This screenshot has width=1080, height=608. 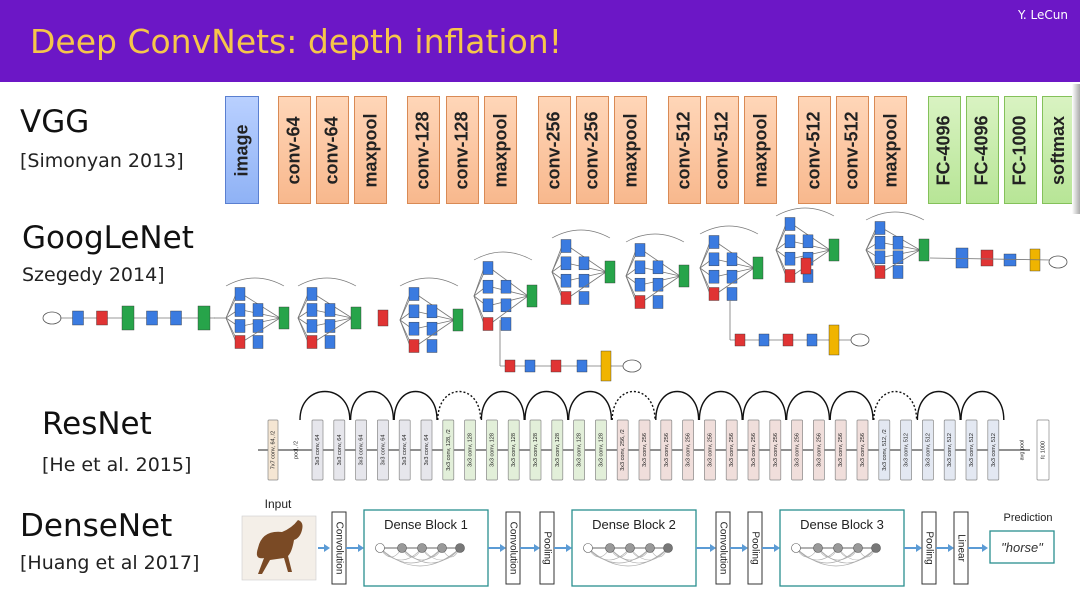 What do you see at coordinates (449, 449) in the screenshot?
I see `resnet-layer-label: 3x3 conv, 128, /2` at bounding box center [449, 449].